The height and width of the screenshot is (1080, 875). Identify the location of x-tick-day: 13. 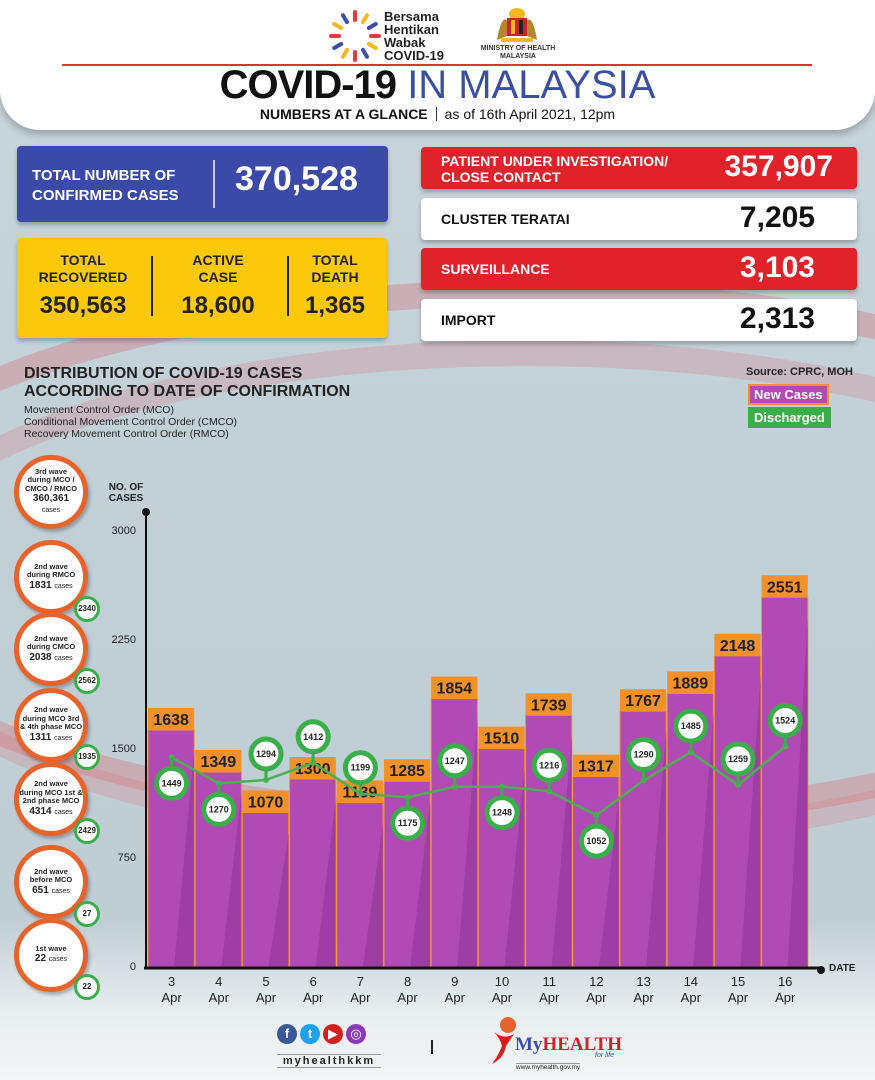
(643, 981).